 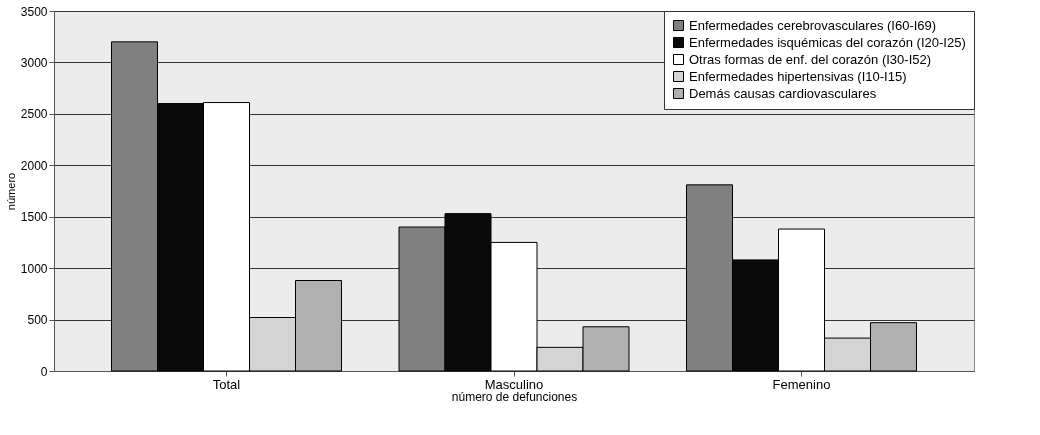 I want to click on legend-label: Demás causas cardiovasculares, so click(x=783, y=93).